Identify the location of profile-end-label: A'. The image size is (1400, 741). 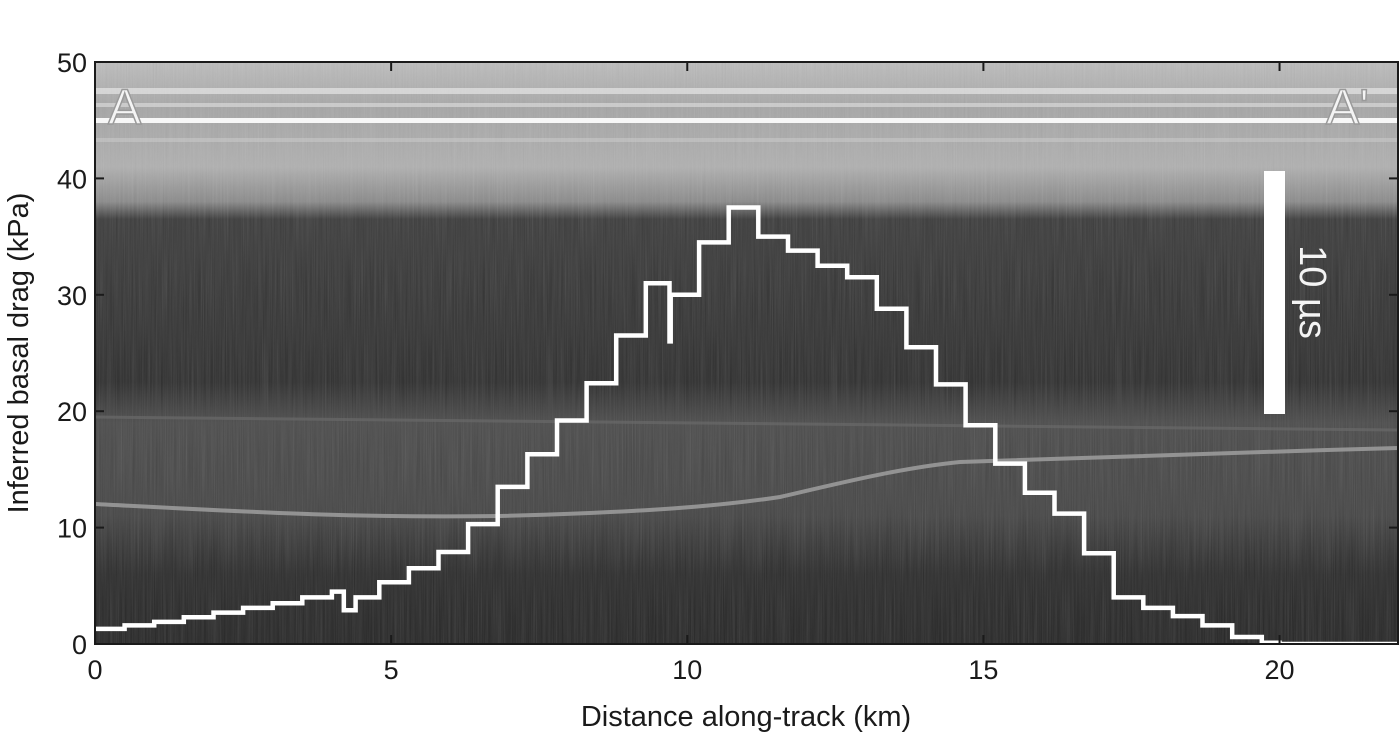
(1347, 107).